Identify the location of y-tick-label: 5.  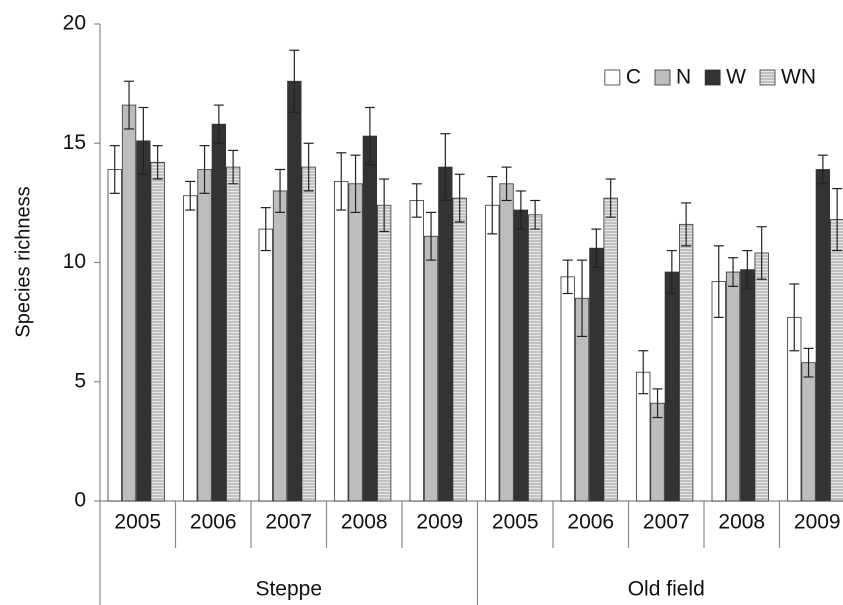
(80, 380).